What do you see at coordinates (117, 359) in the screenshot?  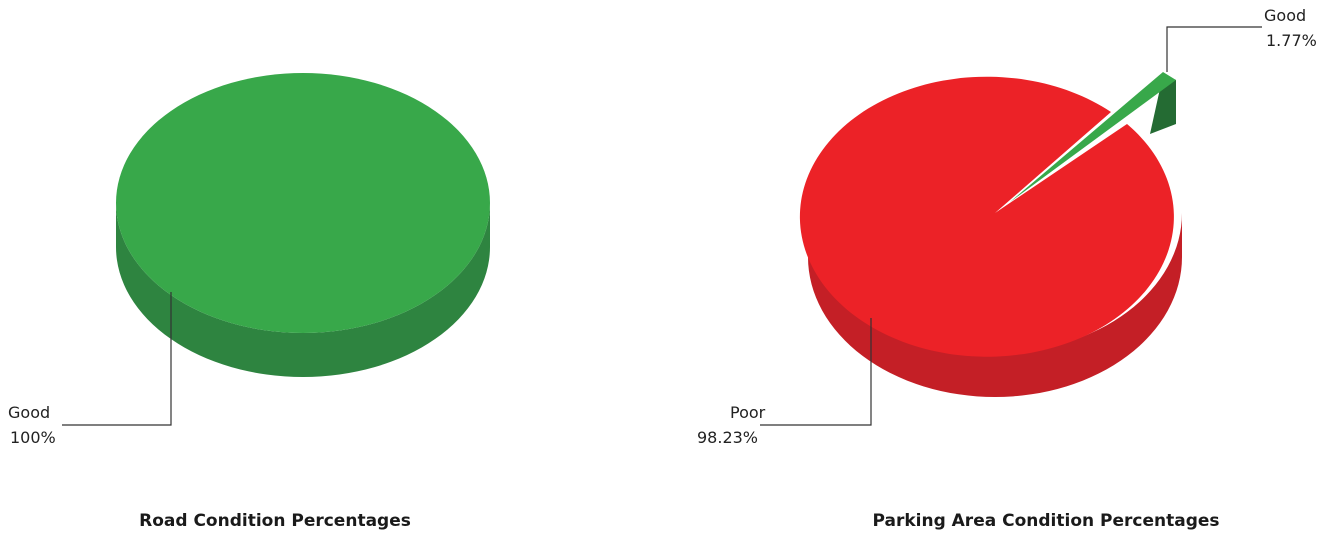 I see `leader-line-good` at bounding box center [117, 359].